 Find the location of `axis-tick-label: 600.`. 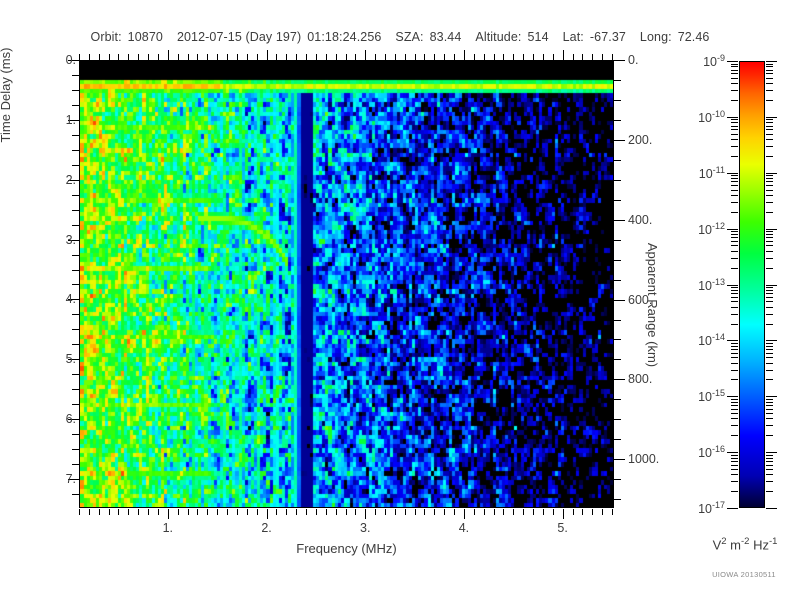

axis-tick-label: 600. is located at coordinates (640, 299).